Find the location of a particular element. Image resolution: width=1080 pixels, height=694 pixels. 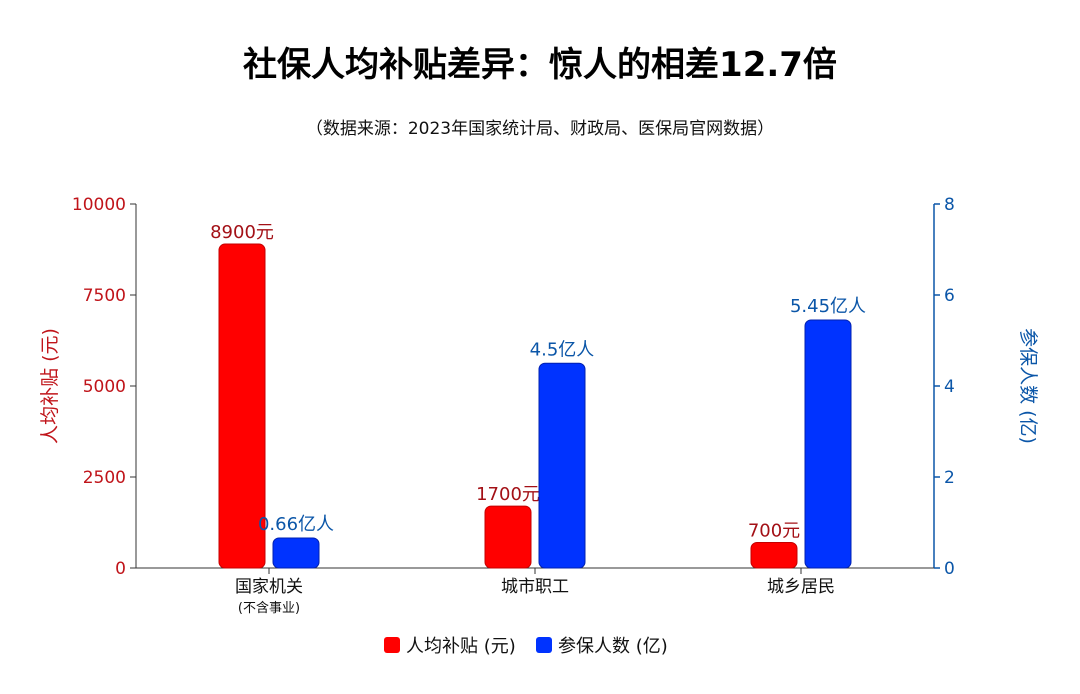

right-axis-title: 参保人数 (亿) is located at coordinates (1028, 386).